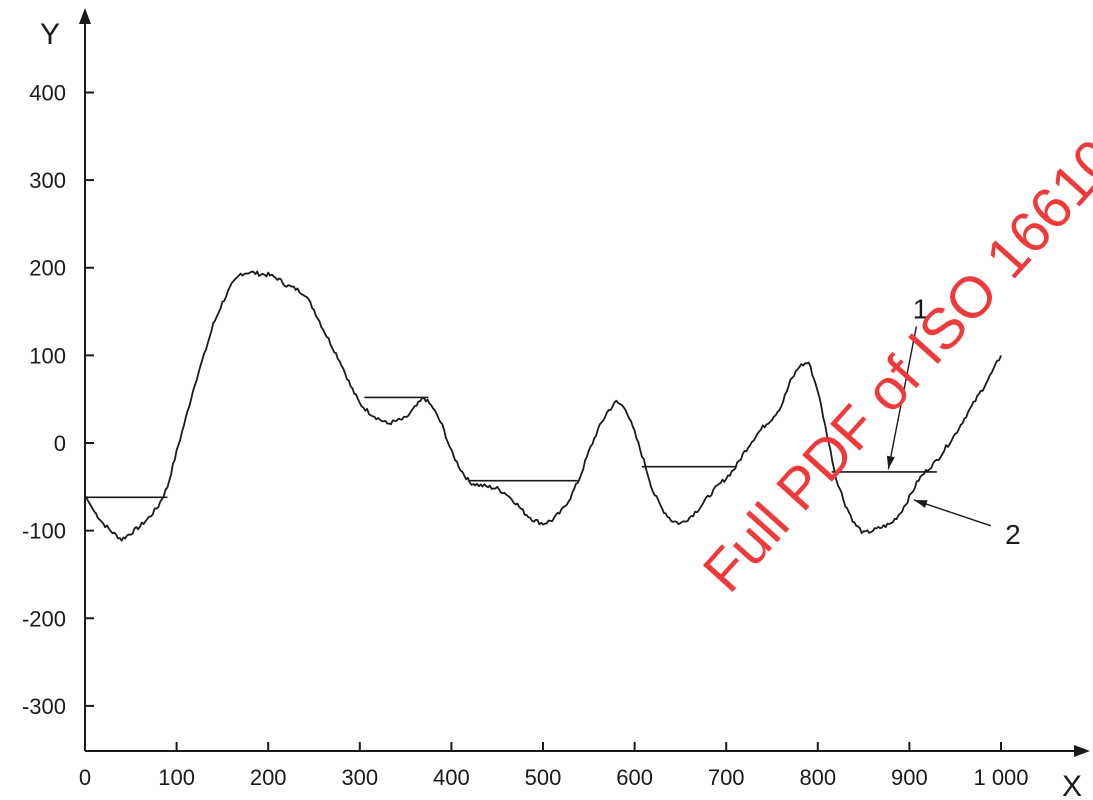  Describe the element at coordinates (85, 16) in the screenshot. I see `y-axis-arrow` at that location.